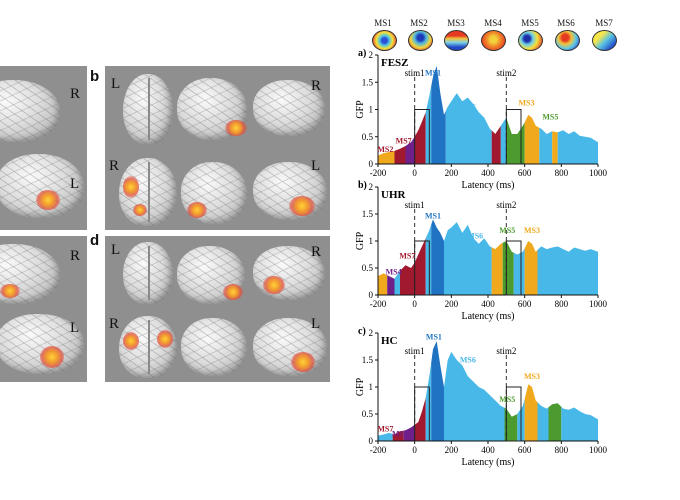 Image resolution: width=680 pixels, height=500 pixels. Describe the element at coordinates (384, 40) in the screenshot. I see `ms1-topography-icon` at that location.